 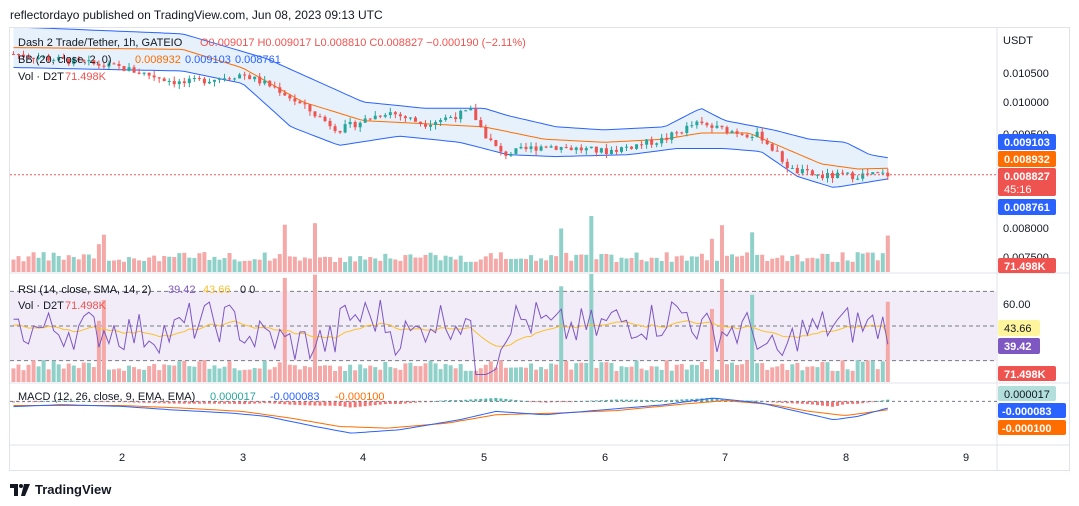 I want to click on last-price-tag-text: 0.008827, so click(x=1027, y=177).